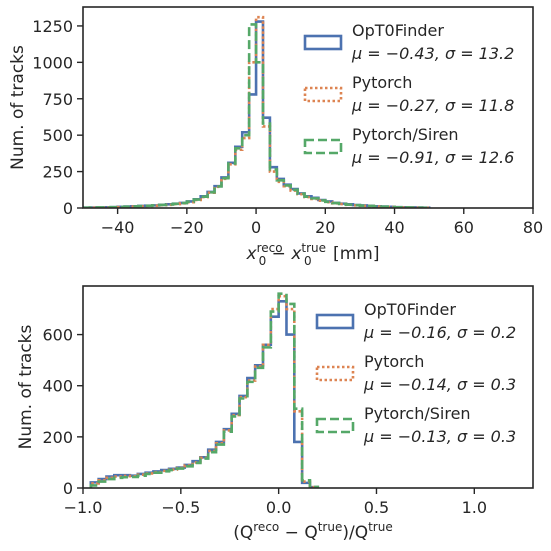 The image size is (551, 551). Describe the element at coordinates (325, 227) in the screenshot. I see `x-tick-label: 20` at that location.